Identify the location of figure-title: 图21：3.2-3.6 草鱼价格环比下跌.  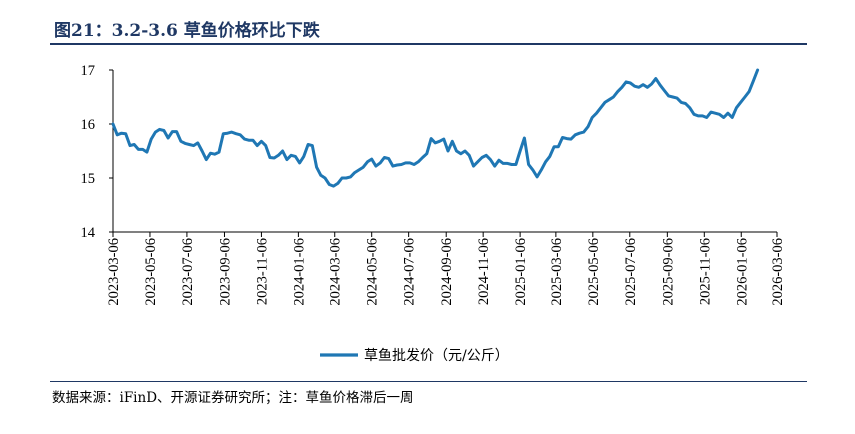
(187, 31).